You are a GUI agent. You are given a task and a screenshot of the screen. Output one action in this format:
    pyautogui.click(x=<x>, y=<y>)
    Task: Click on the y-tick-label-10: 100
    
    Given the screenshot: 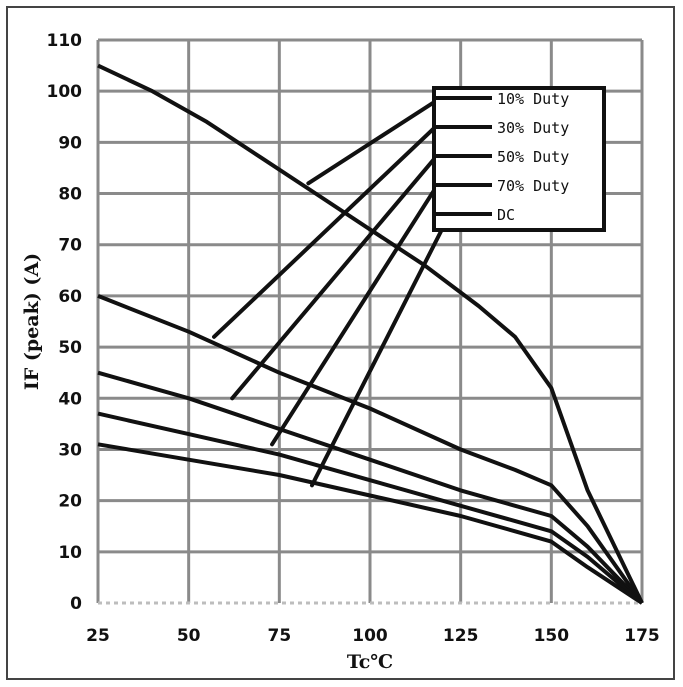 What is the action you would take?
    pyautogui.click(x=65, y=92)
    